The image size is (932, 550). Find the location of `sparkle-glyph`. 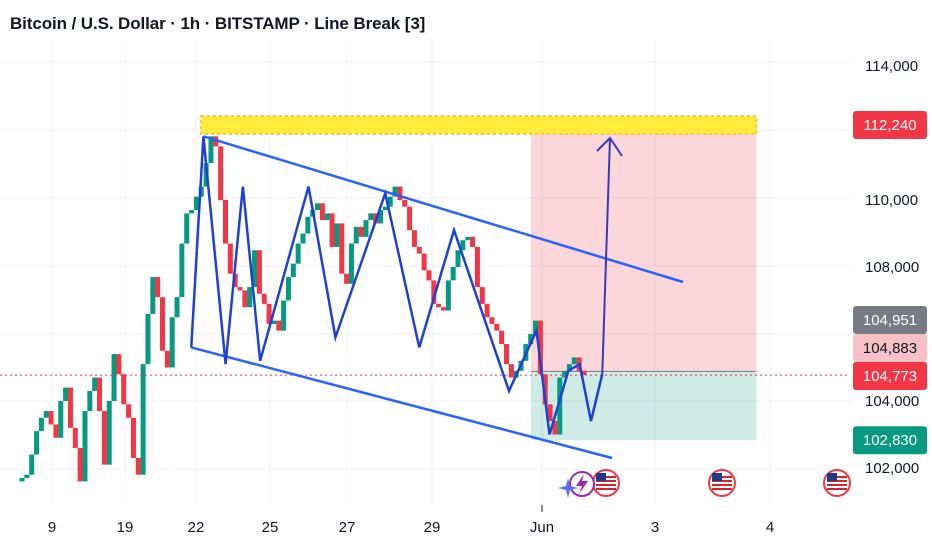

sparkle-glyph is located at coordinates (568, 488).